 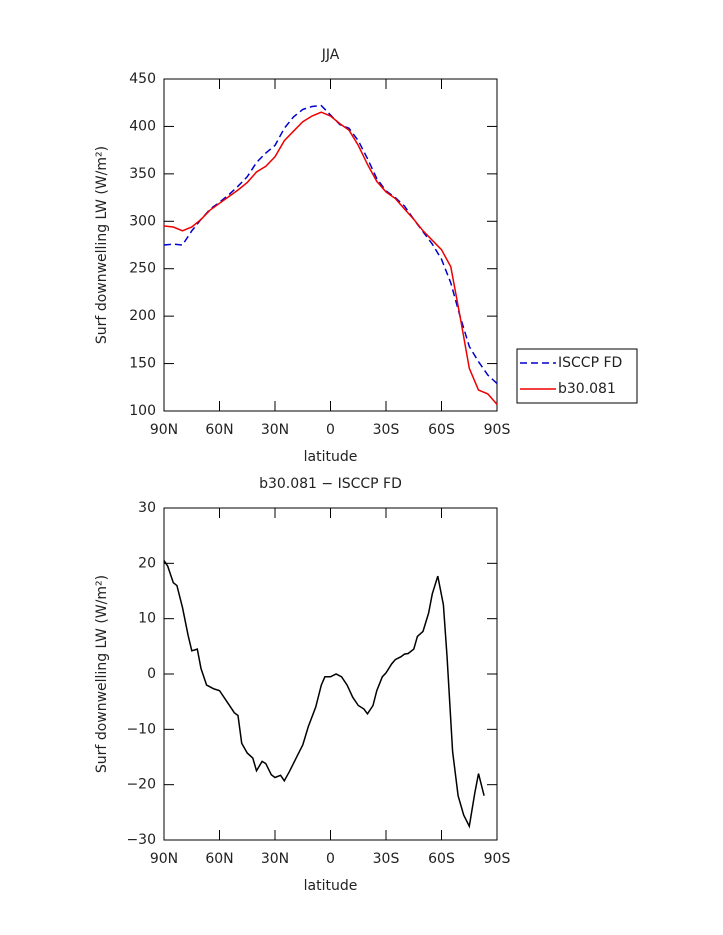 What do you see at coordinates (590, 363) in the screenshot?
I see `legend-label: ISCCP FD` at bounding box center [590, 363].